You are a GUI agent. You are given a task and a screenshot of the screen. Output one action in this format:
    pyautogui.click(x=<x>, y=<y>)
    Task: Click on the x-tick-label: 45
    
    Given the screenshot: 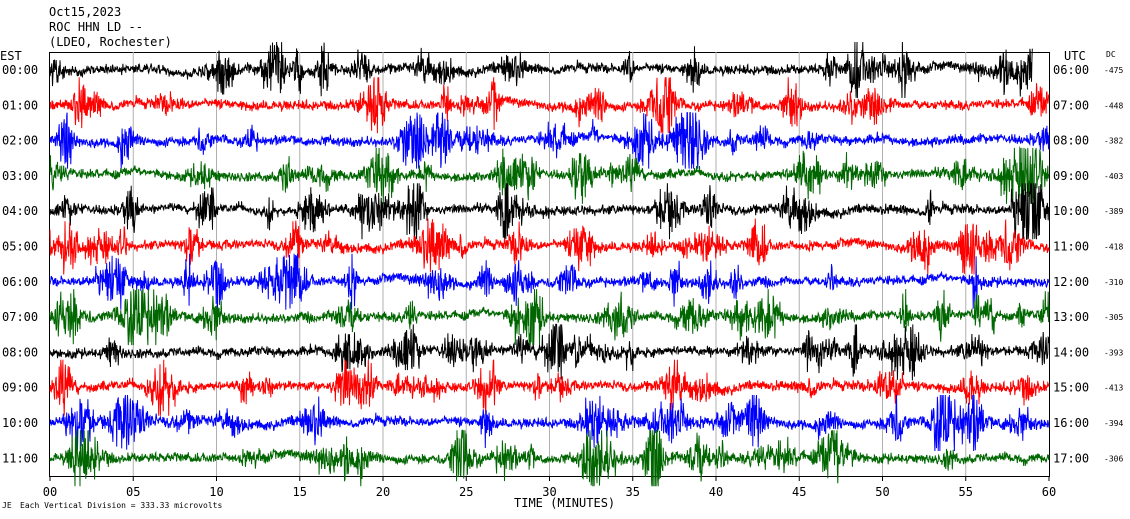 What is the action you would take?
    pyautogui.click(x=799, y=492)
    